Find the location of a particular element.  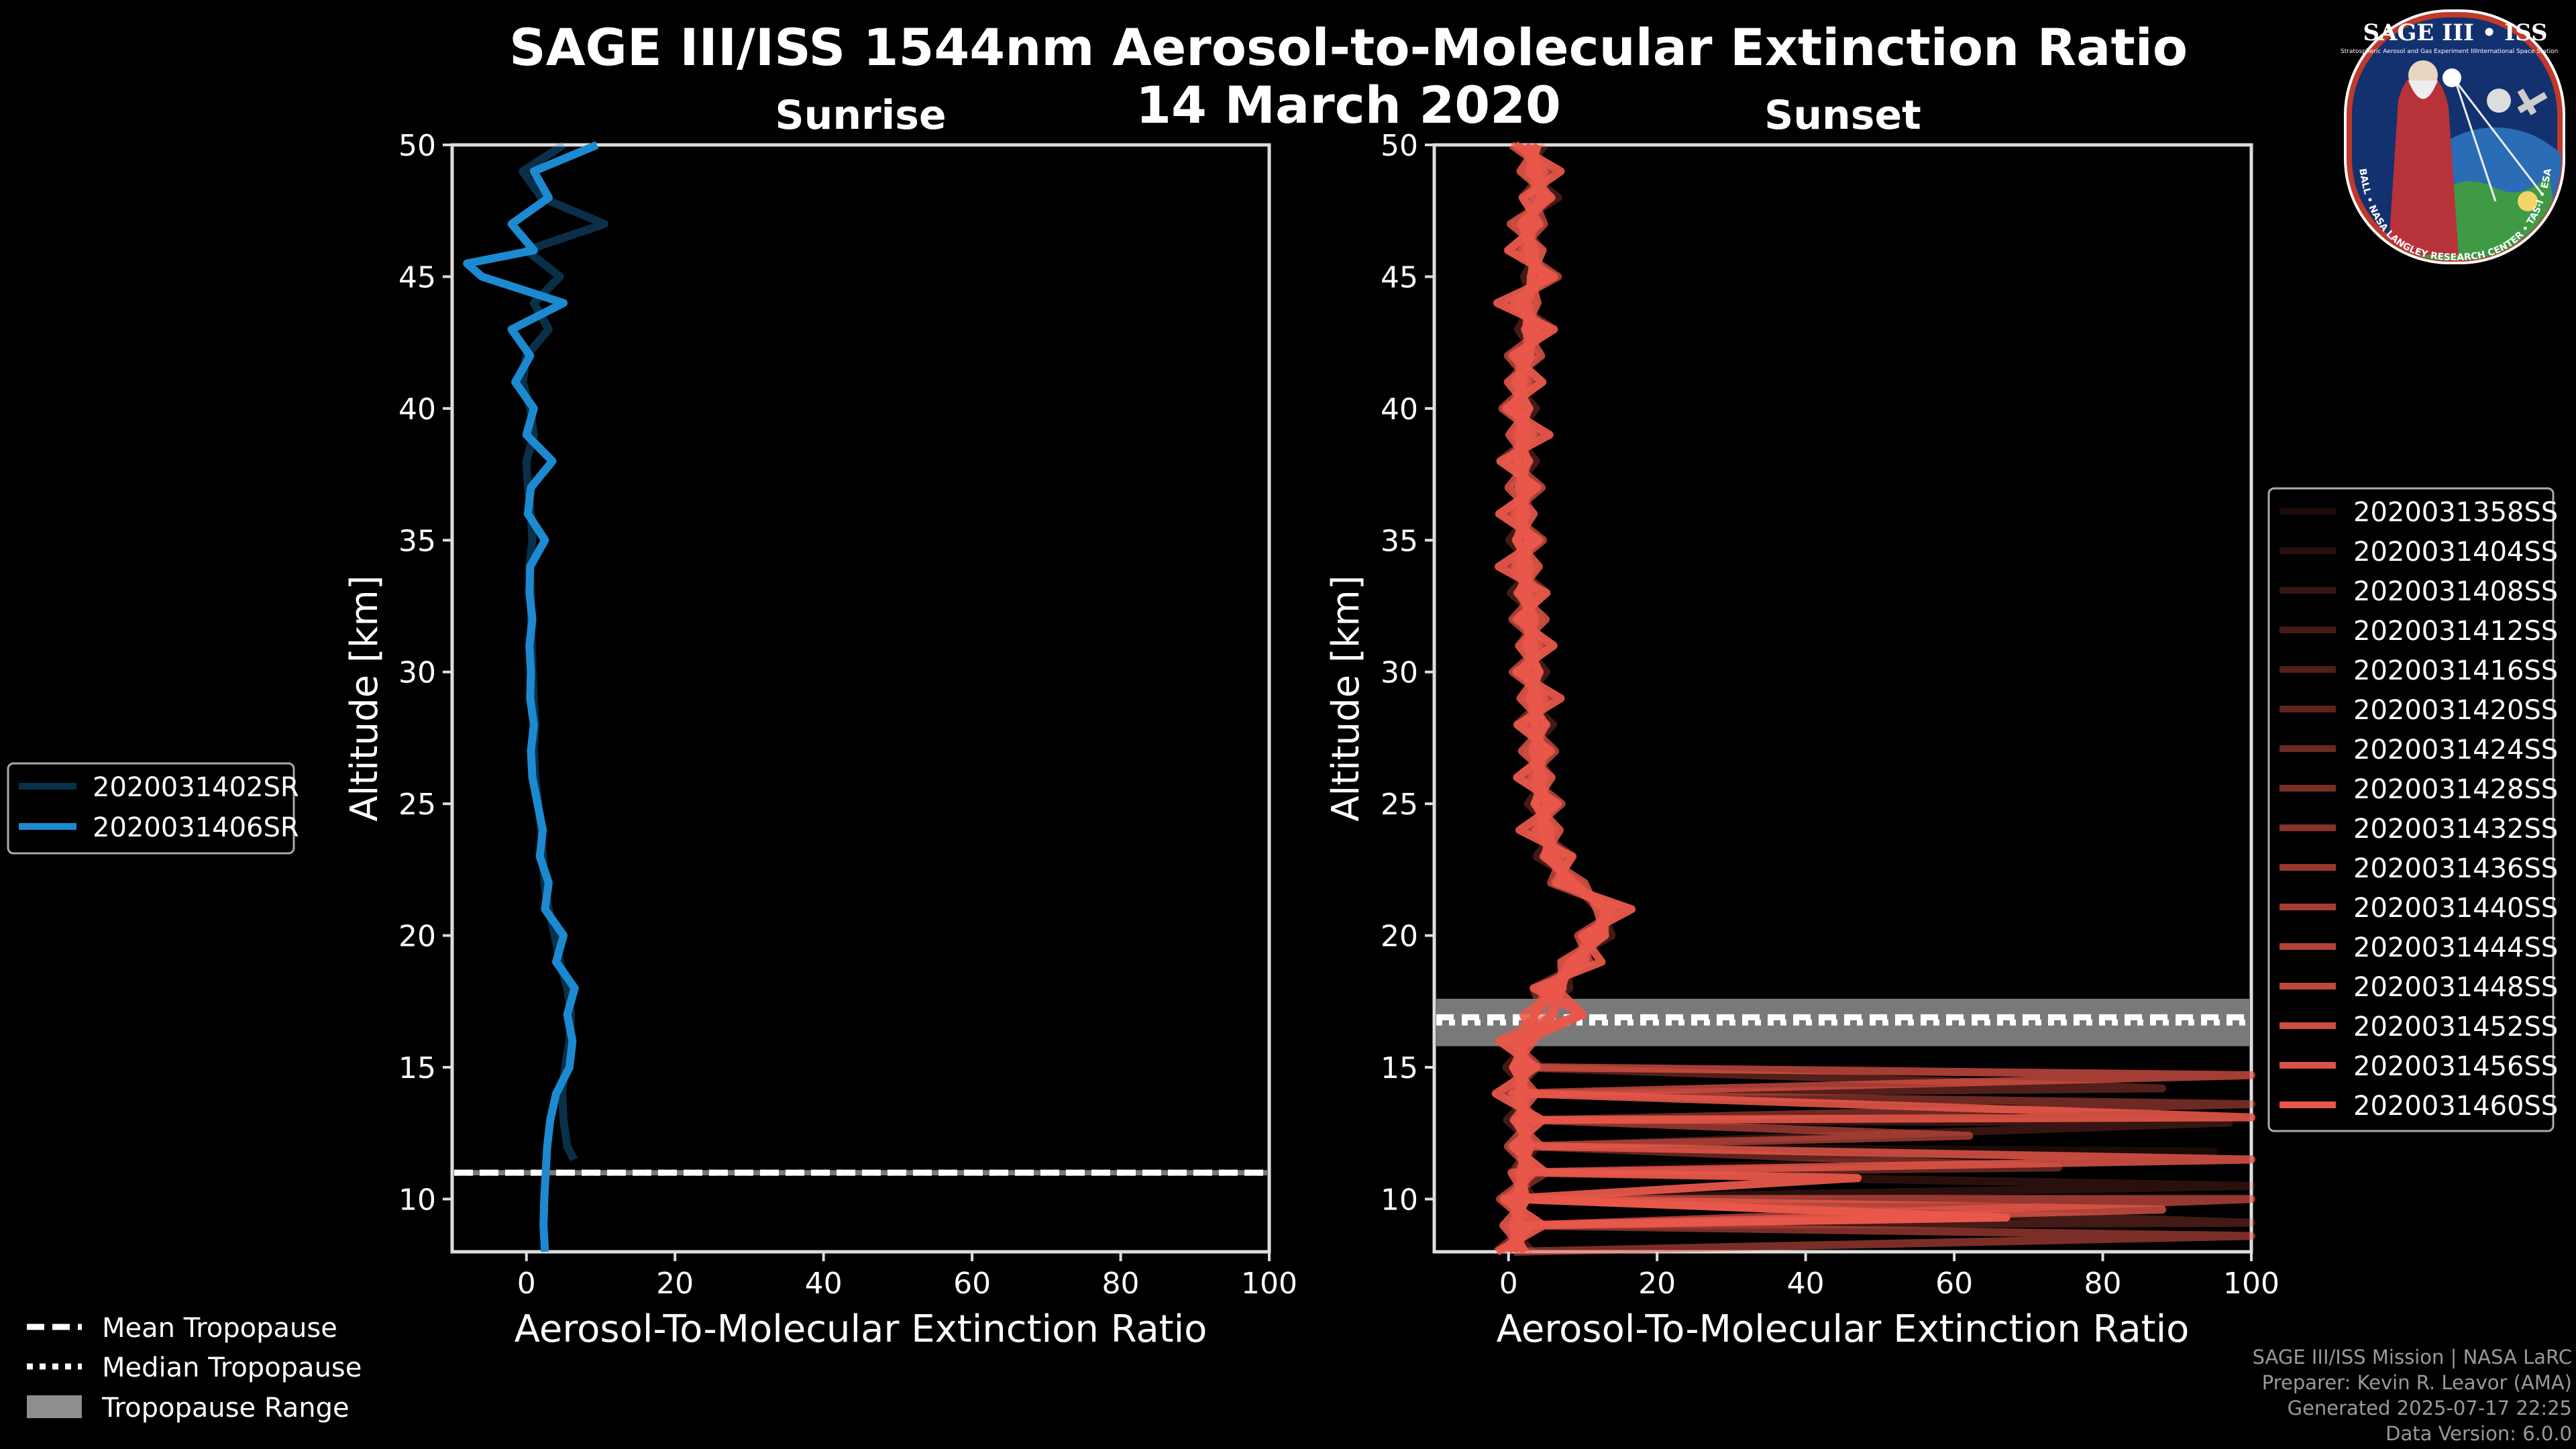

median-tropopause-label: Median Tropopause is located at coordinates (232, 1367).